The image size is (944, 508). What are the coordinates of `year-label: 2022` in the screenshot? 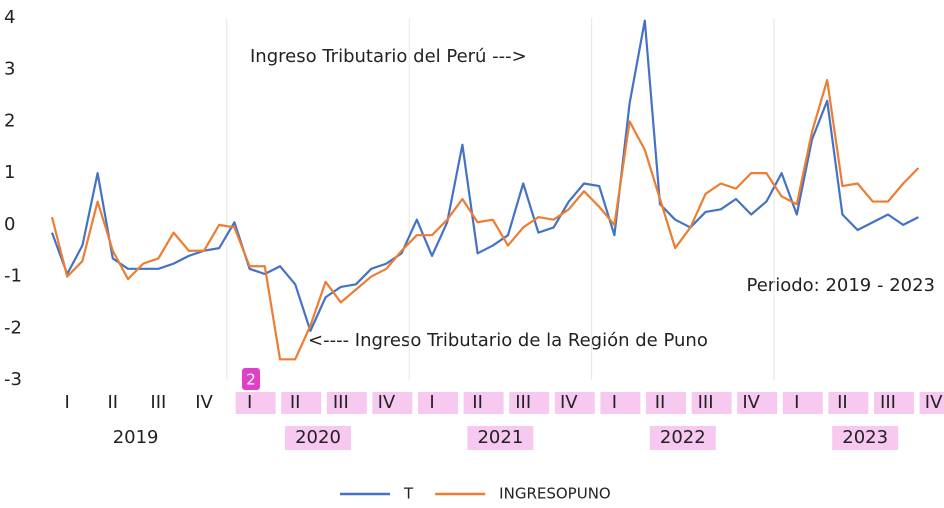 It's located at (683, 437).